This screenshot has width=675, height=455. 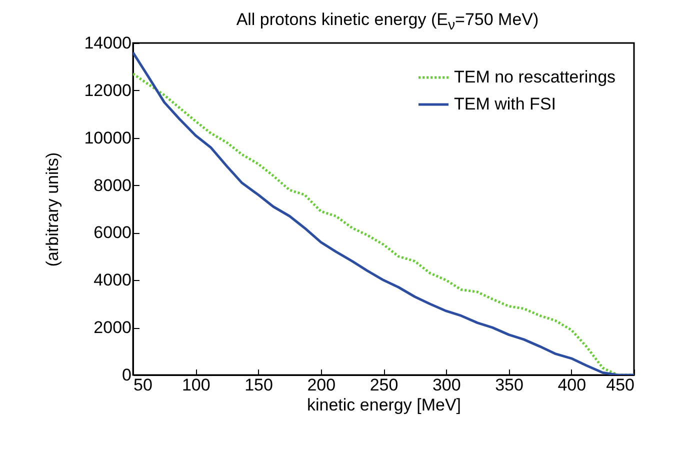 What do you see at coordinates (113, 328) in the screenshot?
I see `y-tick-label: 2000` at bounding box center [113, 328].